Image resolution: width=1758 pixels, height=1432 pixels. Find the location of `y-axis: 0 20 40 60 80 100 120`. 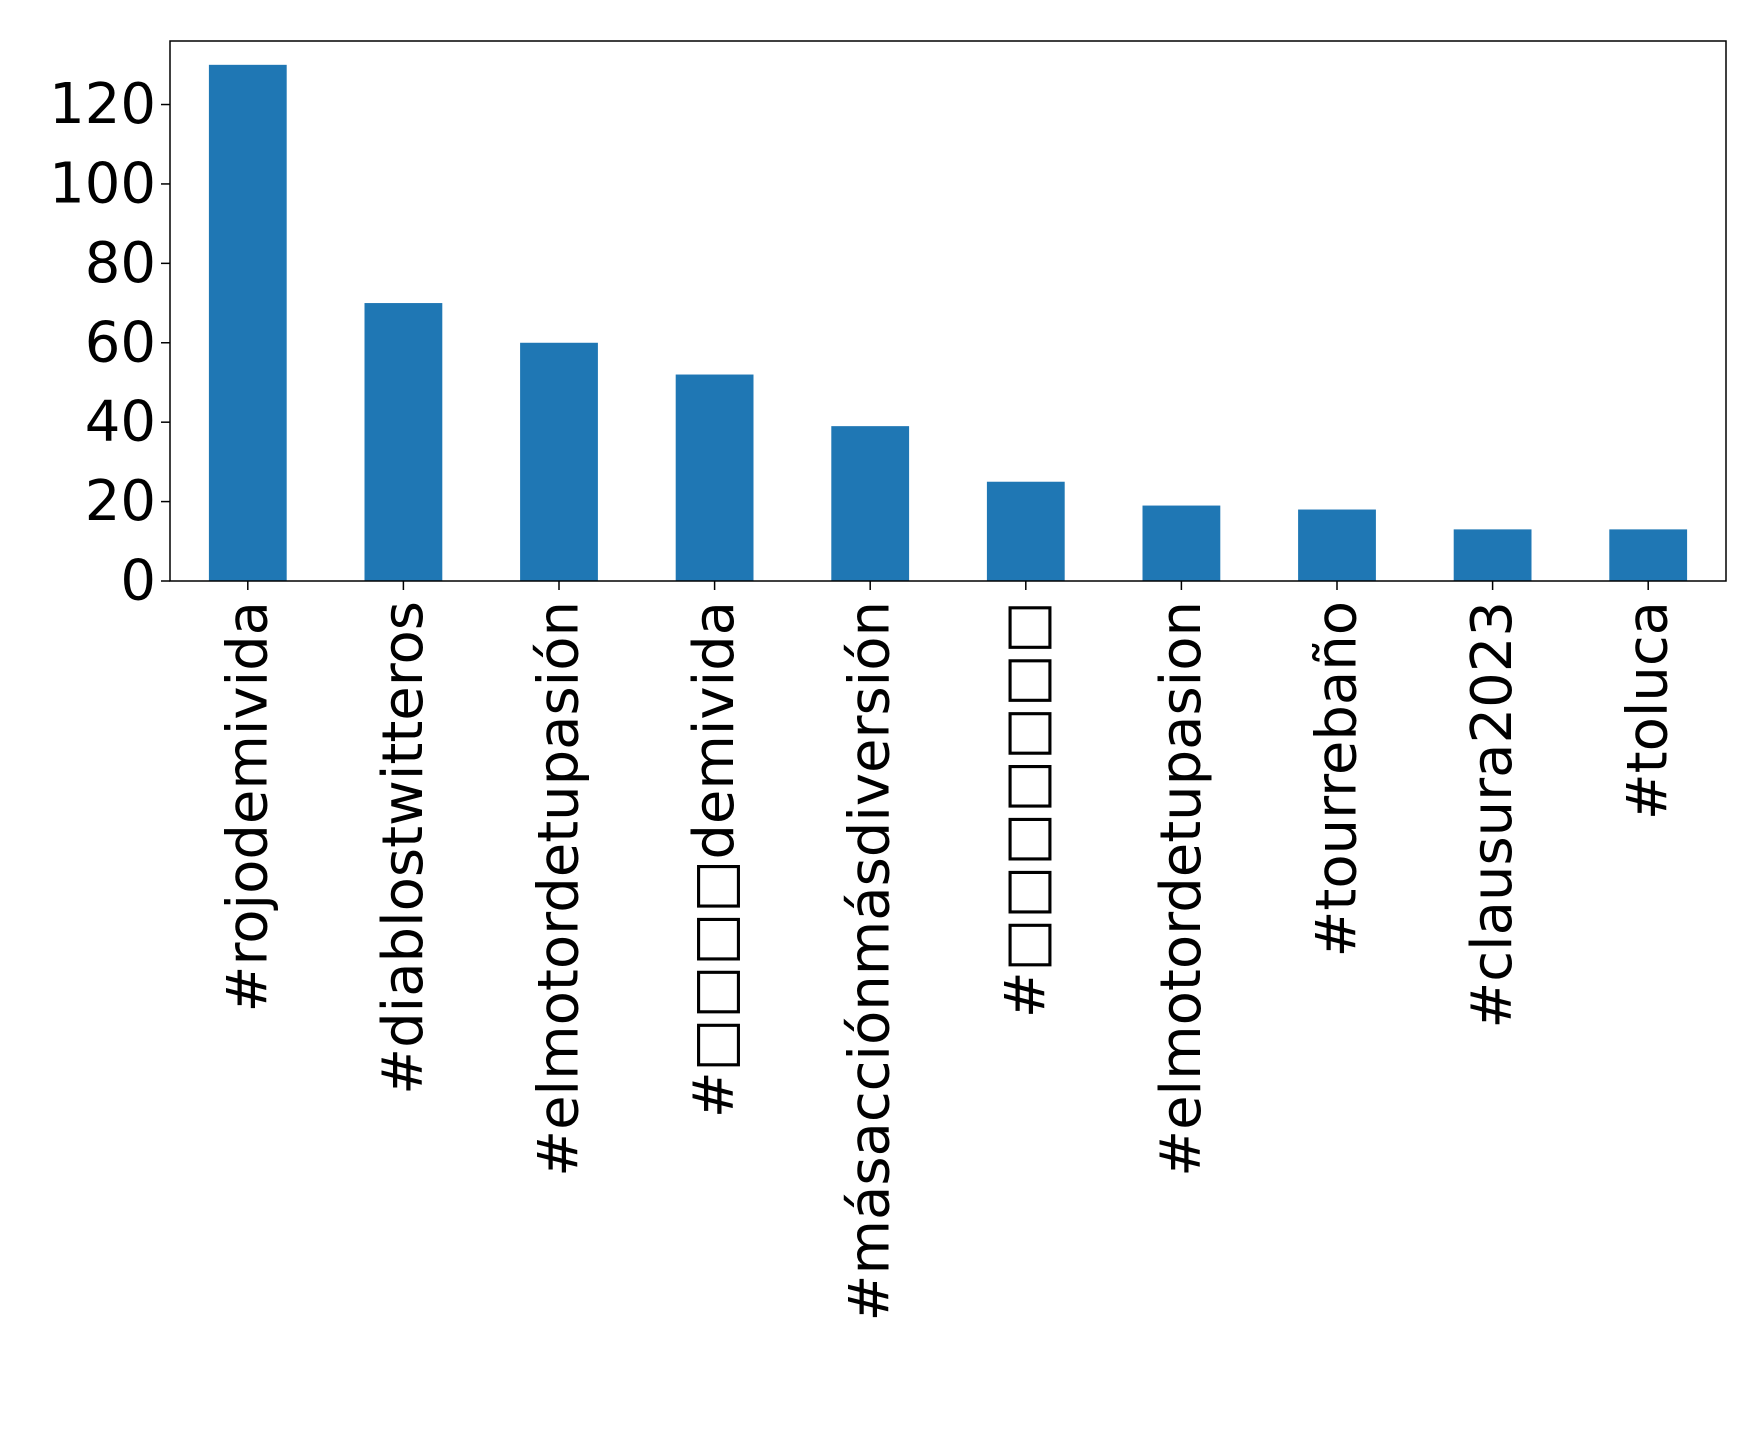

y-axis: 0 20 40 60 80 100 120 is located at coordinates (109, 343).